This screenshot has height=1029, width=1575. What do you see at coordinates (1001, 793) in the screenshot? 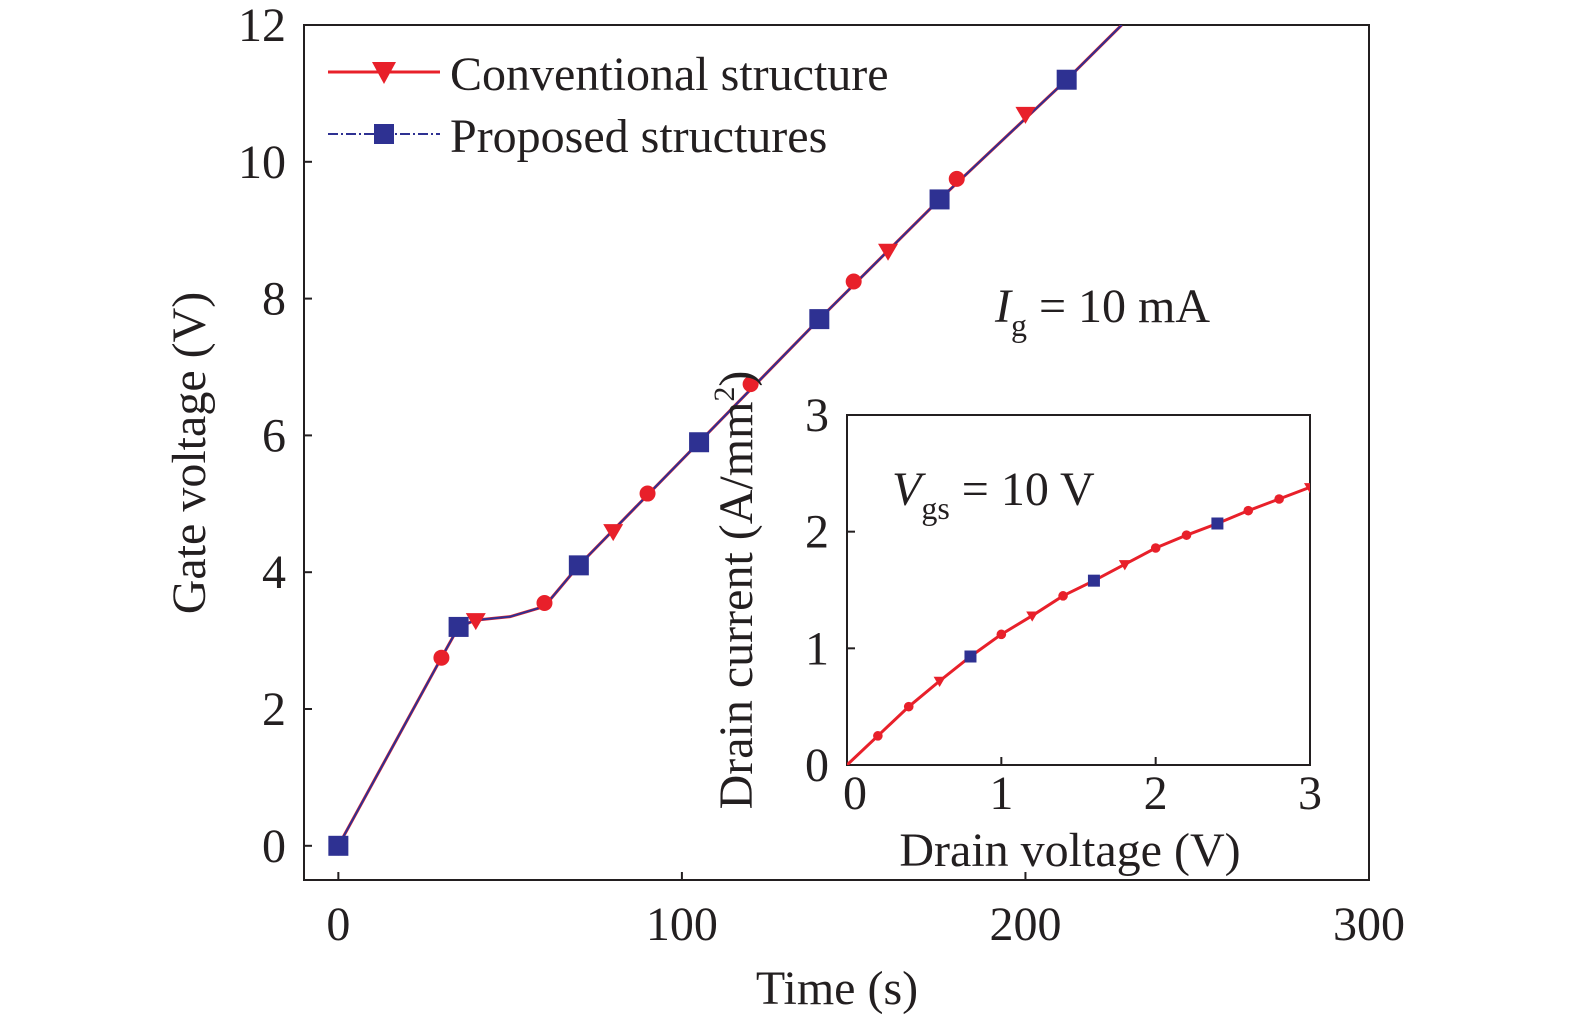
I see `x-tick-label: 1` at bounding box center [1001, 793].